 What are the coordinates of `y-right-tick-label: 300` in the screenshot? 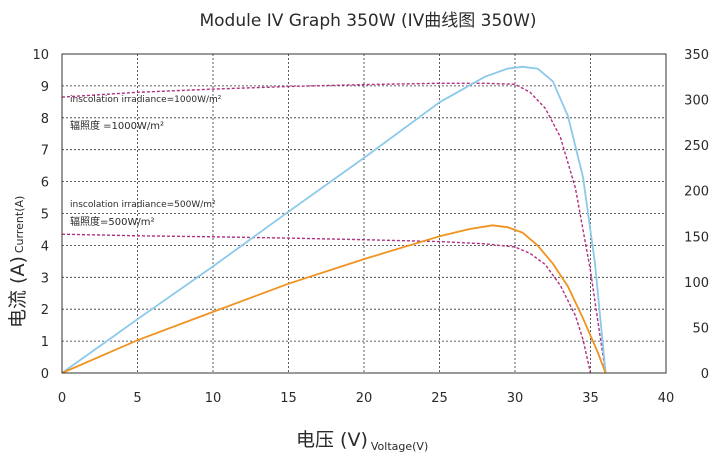 It's located at (696, 101).